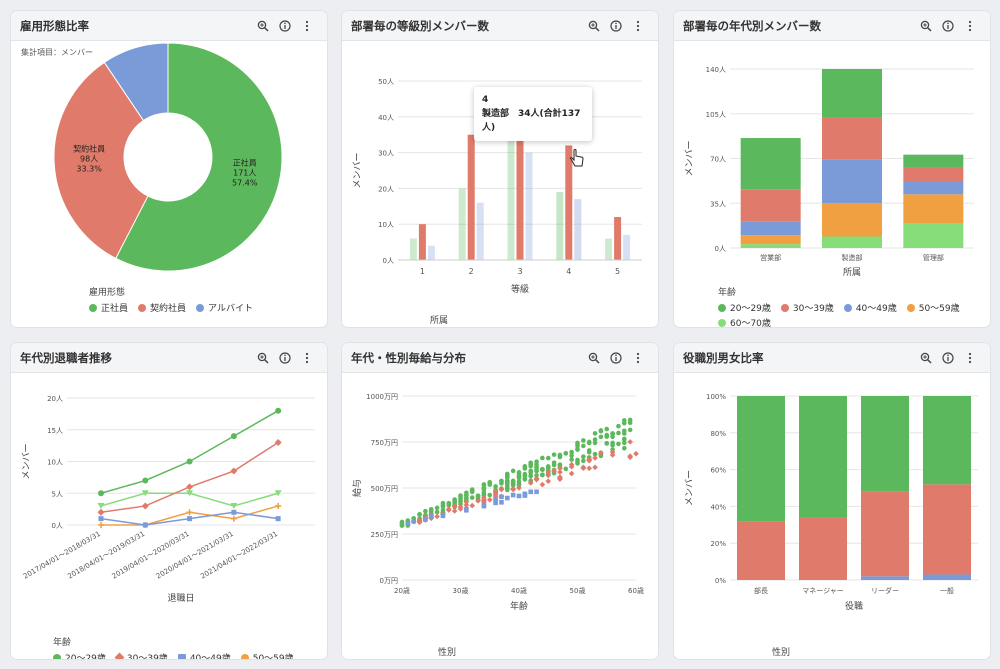 The image size is (1000, 669). What do you see at coordinates (723, 357) in the screenshot?
I see `card-title: 役職別男女比率` at bounding box center [723, 357].